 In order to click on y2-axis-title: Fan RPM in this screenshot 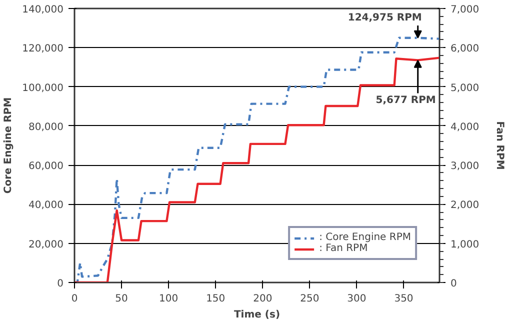, I will do `click(500, 145)`.